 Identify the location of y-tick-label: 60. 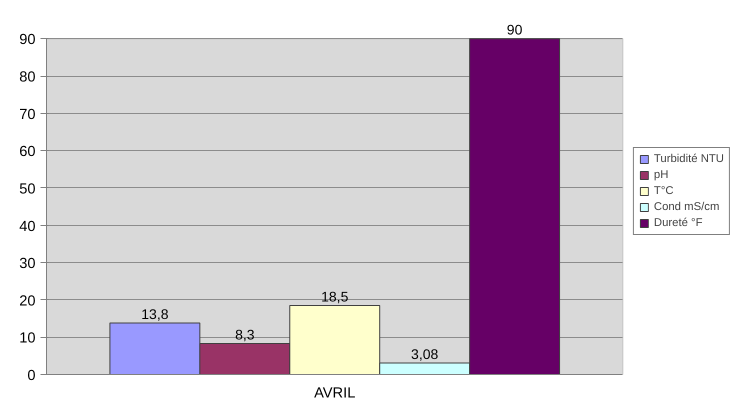
(27, 152).